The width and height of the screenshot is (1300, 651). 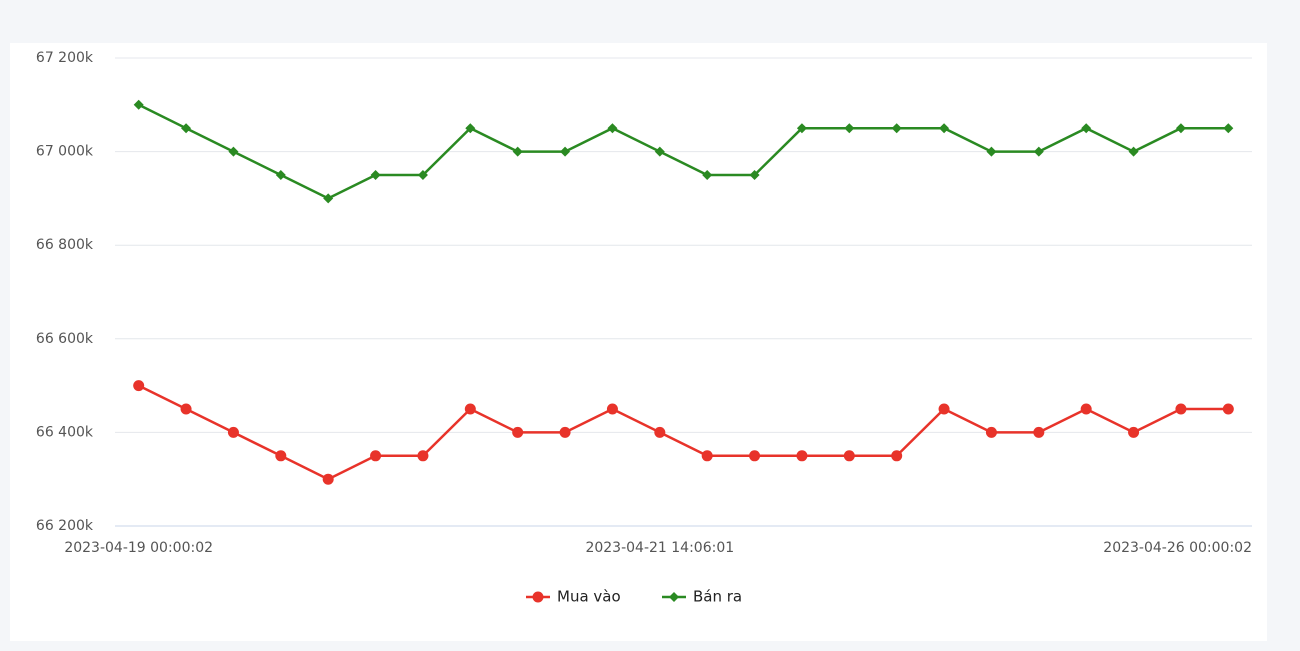 I want to click on y-tick-label: 67 000k, so click(x=65, y=152).